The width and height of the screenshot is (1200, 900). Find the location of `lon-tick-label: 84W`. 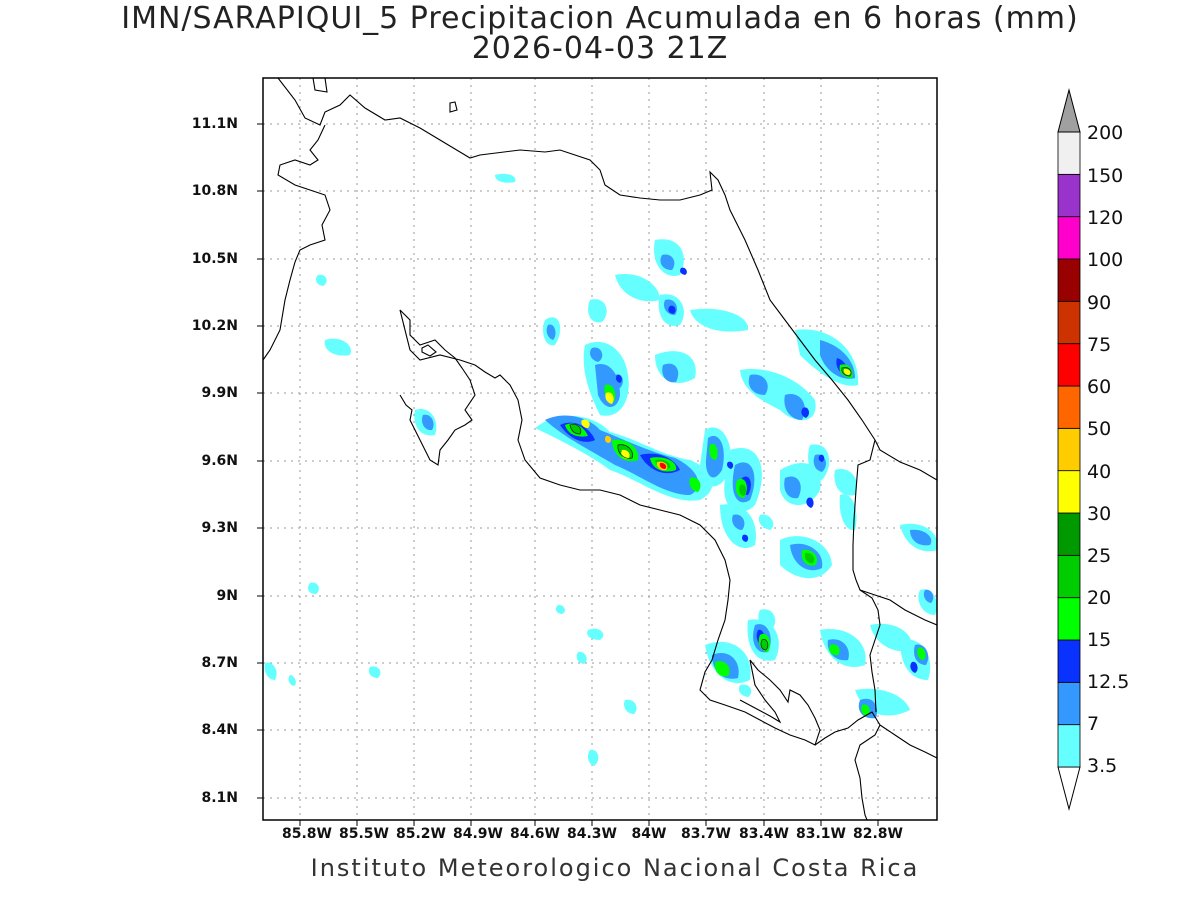

lon-tick-label: 84W is located at coordinates (649, 834).